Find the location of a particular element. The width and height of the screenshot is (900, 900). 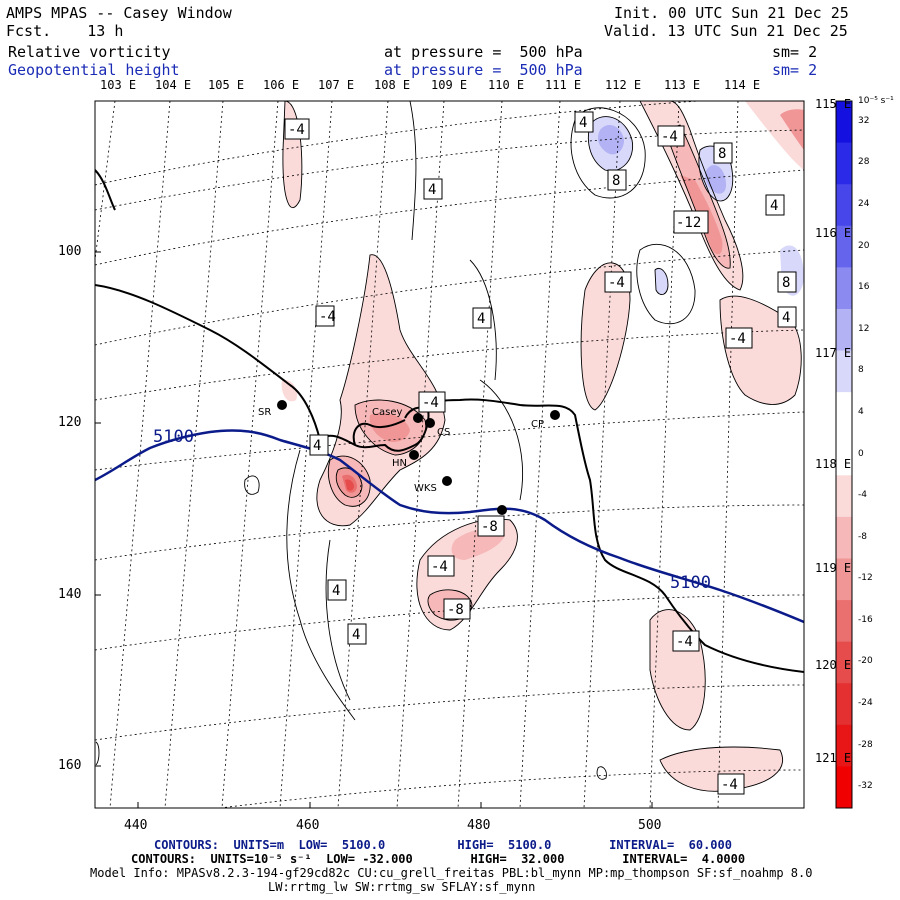

field2-name: Geopotential height is located at coordinates (94, 70).